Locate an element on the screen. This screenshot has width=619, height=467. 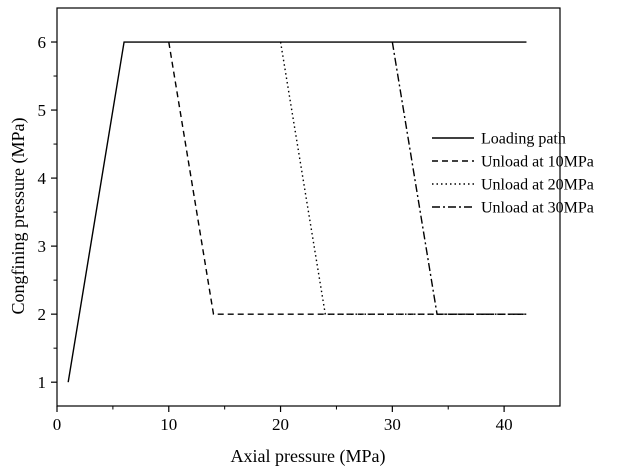
x-tick-label: 20 is located at coordinates (280, 424).